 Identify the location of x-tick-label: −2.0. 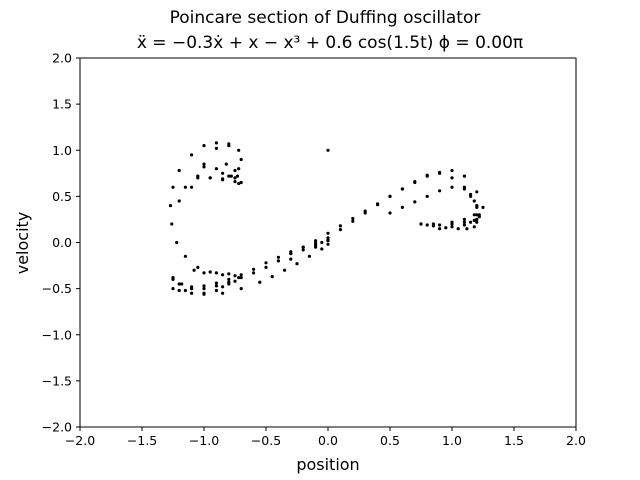
(80, 440).